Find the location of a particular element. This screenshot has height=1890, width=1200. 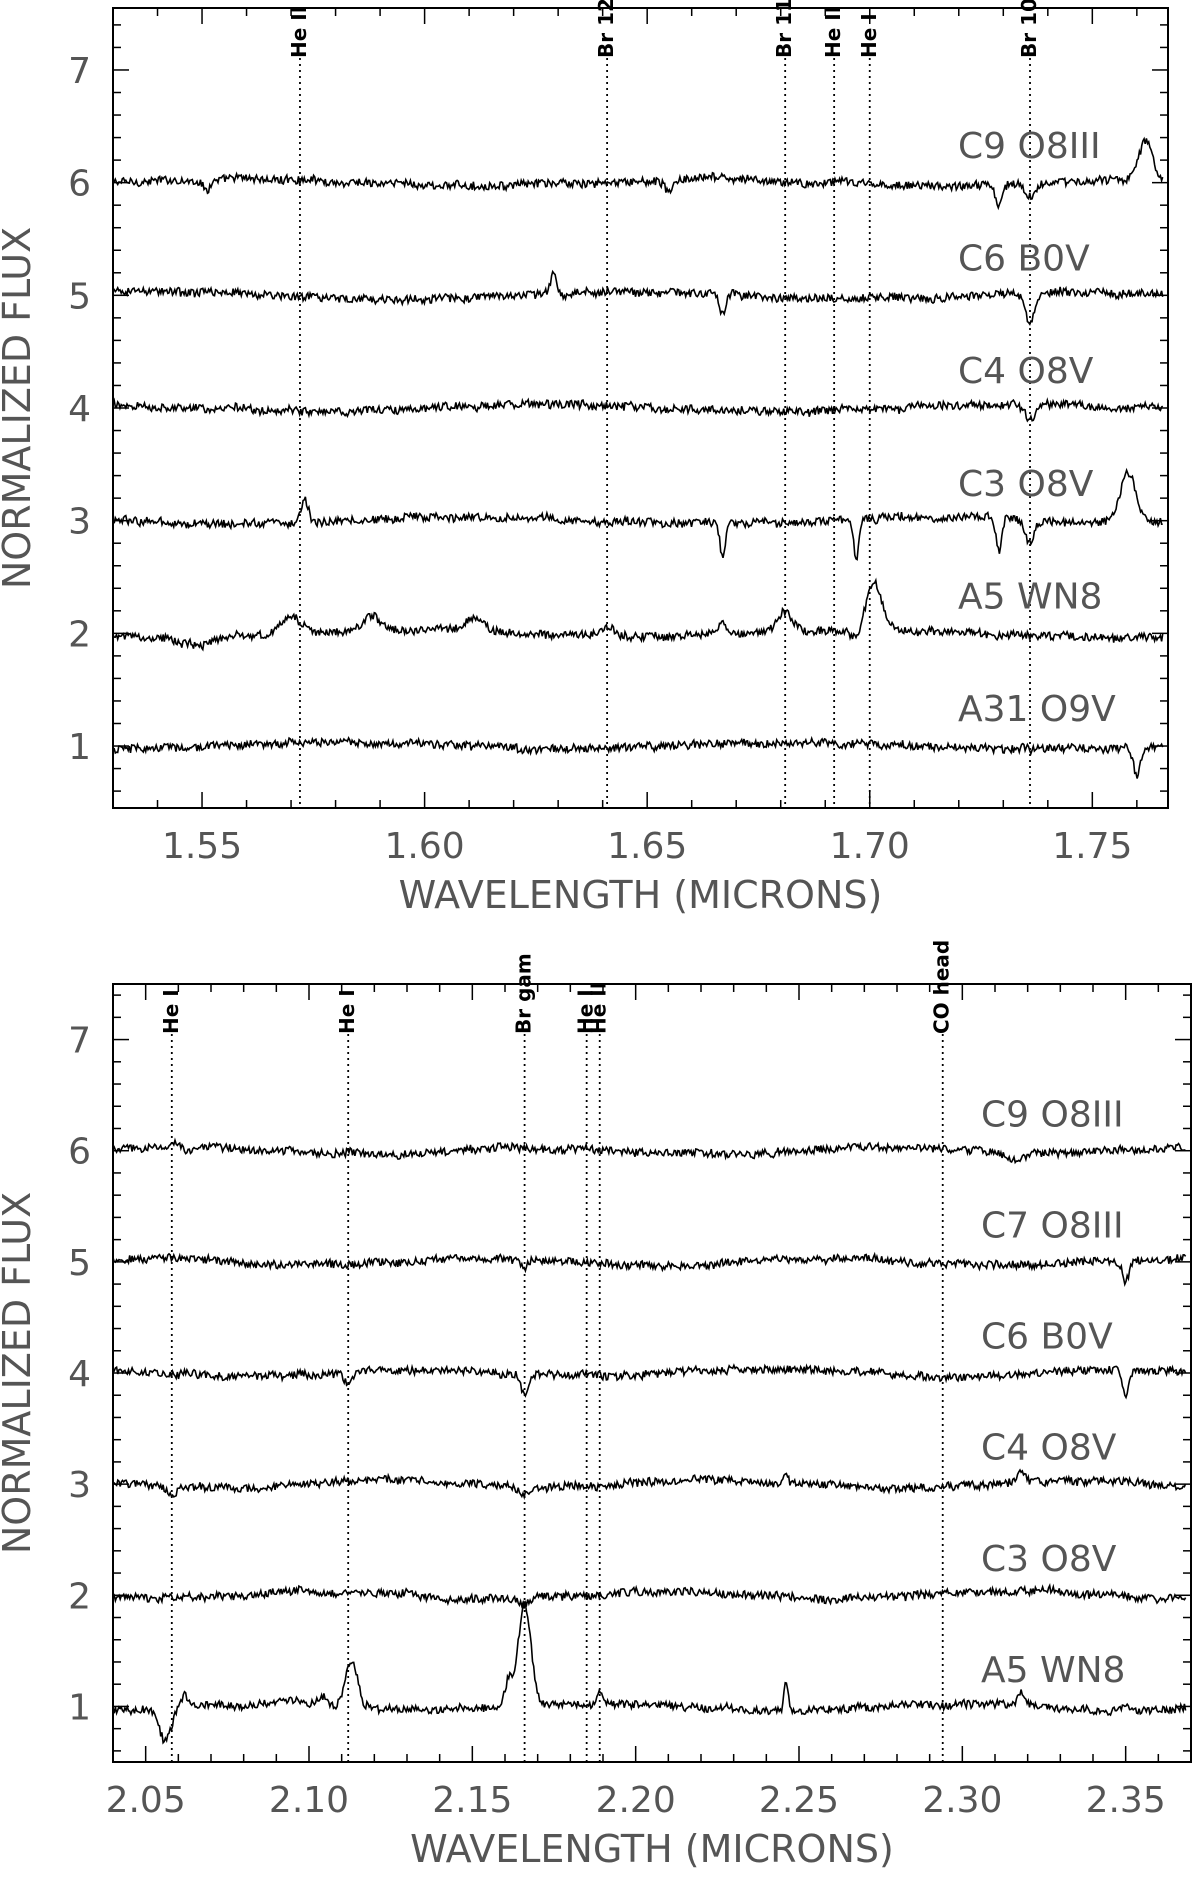

x-tick-label: 2.15 is located at coordinates (472, 1800).